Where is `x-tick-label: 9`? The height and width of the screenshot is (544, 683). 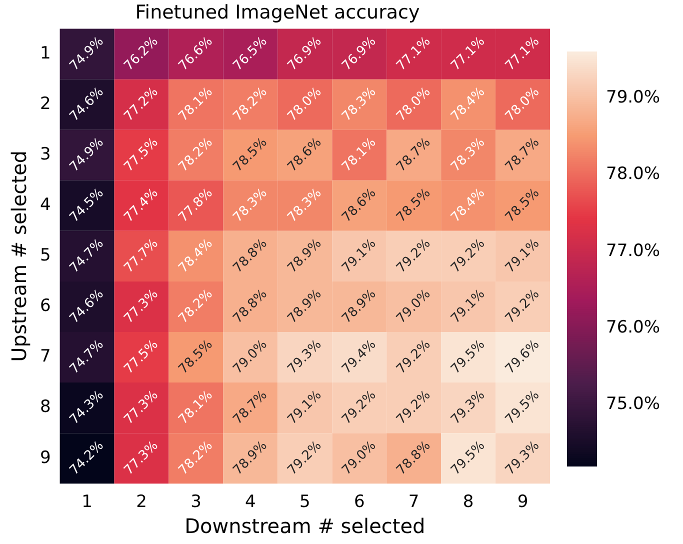 x-tick-label: 9 is located at coordinates (522, 502).